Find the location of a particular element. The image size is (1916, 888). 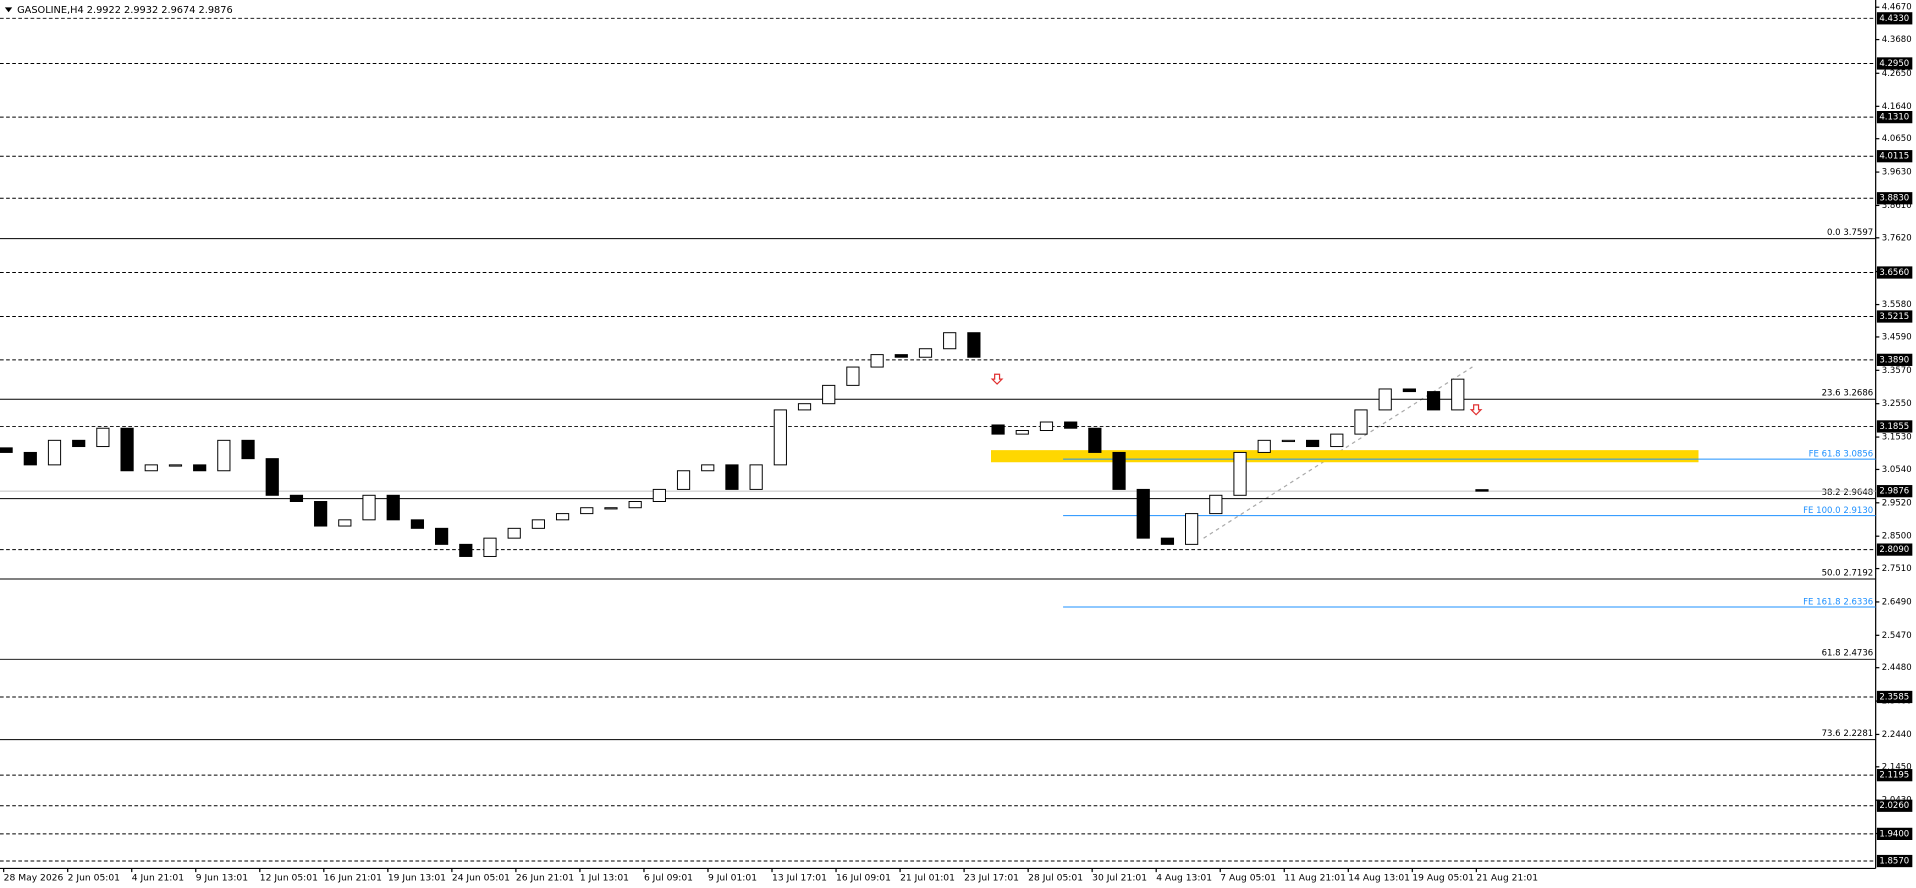

level-label: 2.0260 is located at coordinates (1894, 806).